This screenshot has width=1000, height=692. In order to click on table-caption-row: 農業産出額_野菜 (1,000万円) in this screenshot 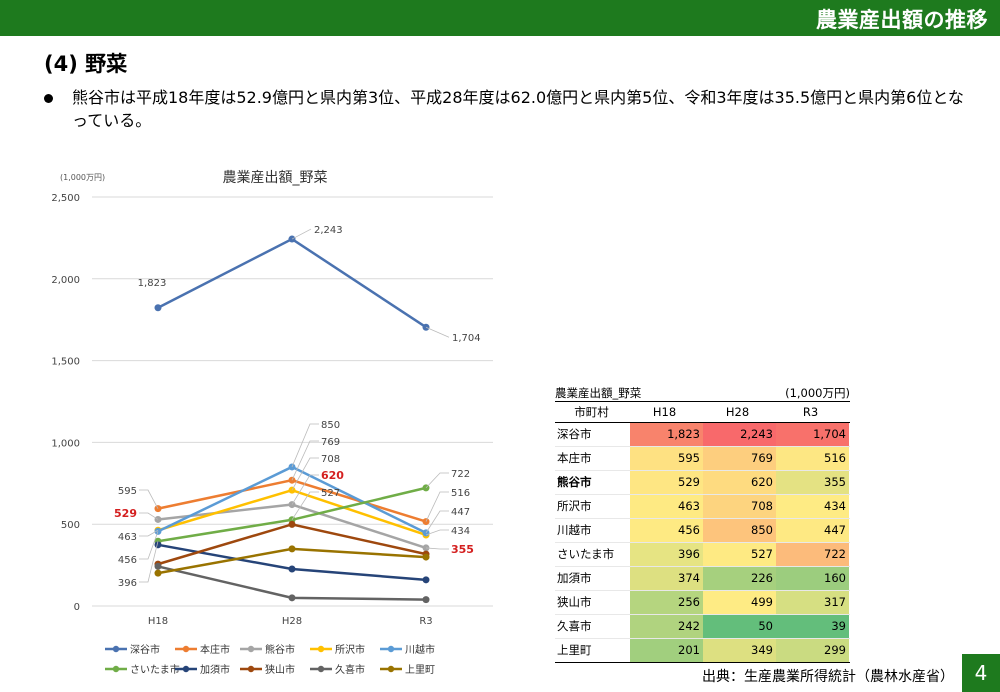, I will do `click(702, 393)`.